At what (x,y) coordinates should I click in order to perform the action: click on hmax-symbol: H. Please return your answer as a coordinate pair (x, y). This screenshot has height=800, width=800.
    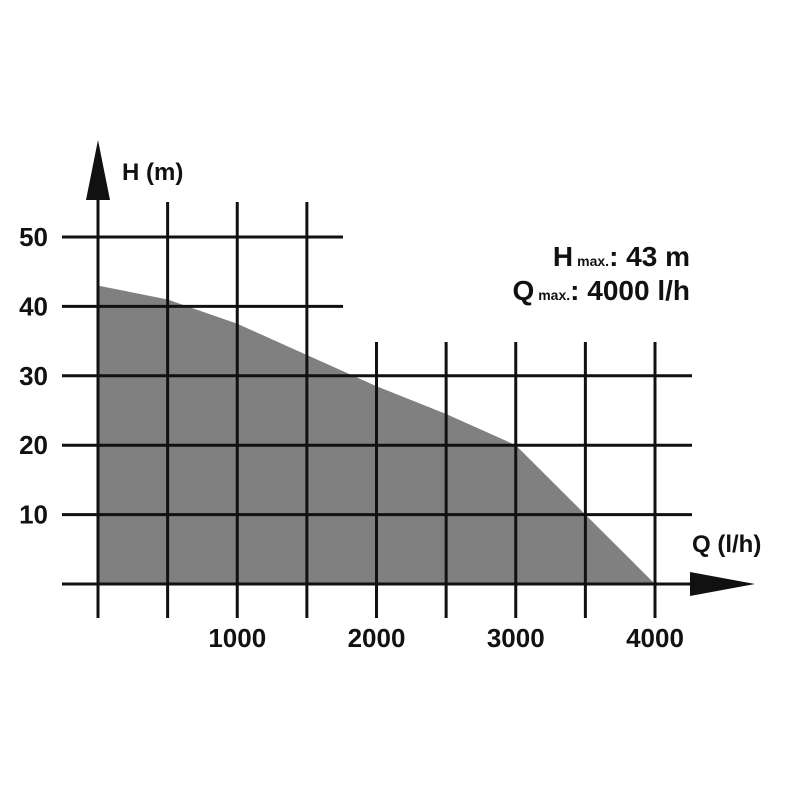
    Looking at the image, I should click on (563, 256).